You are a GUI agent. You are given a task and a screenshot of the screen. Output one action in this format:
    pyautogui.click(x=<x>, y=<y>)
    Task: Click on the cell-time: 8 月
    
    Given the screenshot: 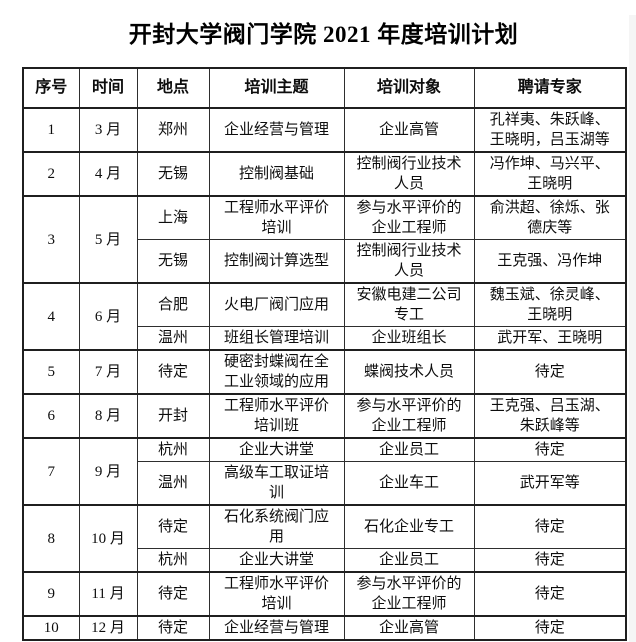 What is the action you would take?
    pyautogui.click(x=108, y=416)
    